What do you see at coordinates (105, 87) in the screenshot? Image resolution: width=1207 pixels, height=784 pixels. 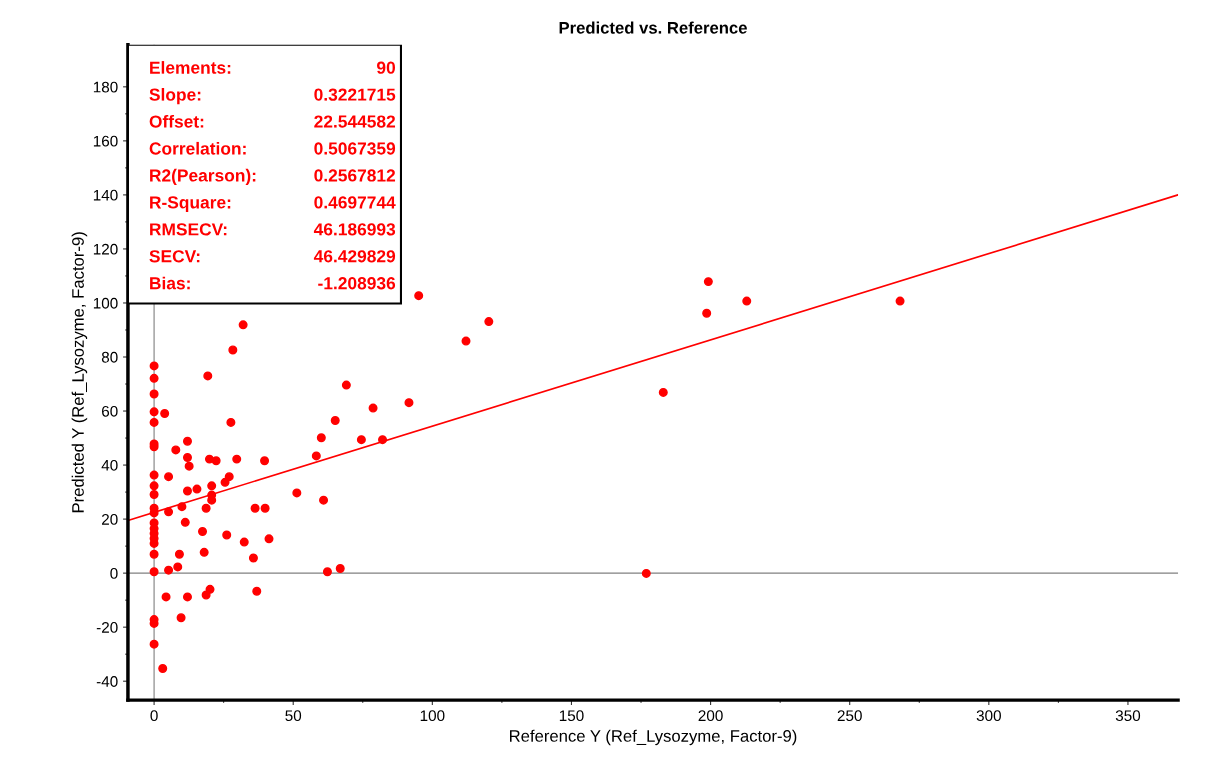 I see `y-tick-label: 180` at bounding box center [105, 87].